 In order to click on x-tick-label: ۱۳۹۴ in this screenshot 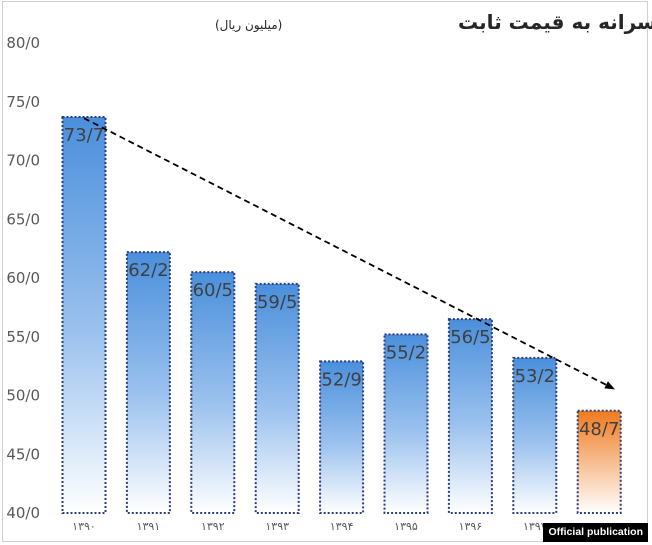, I will do `click(342, 526)`.